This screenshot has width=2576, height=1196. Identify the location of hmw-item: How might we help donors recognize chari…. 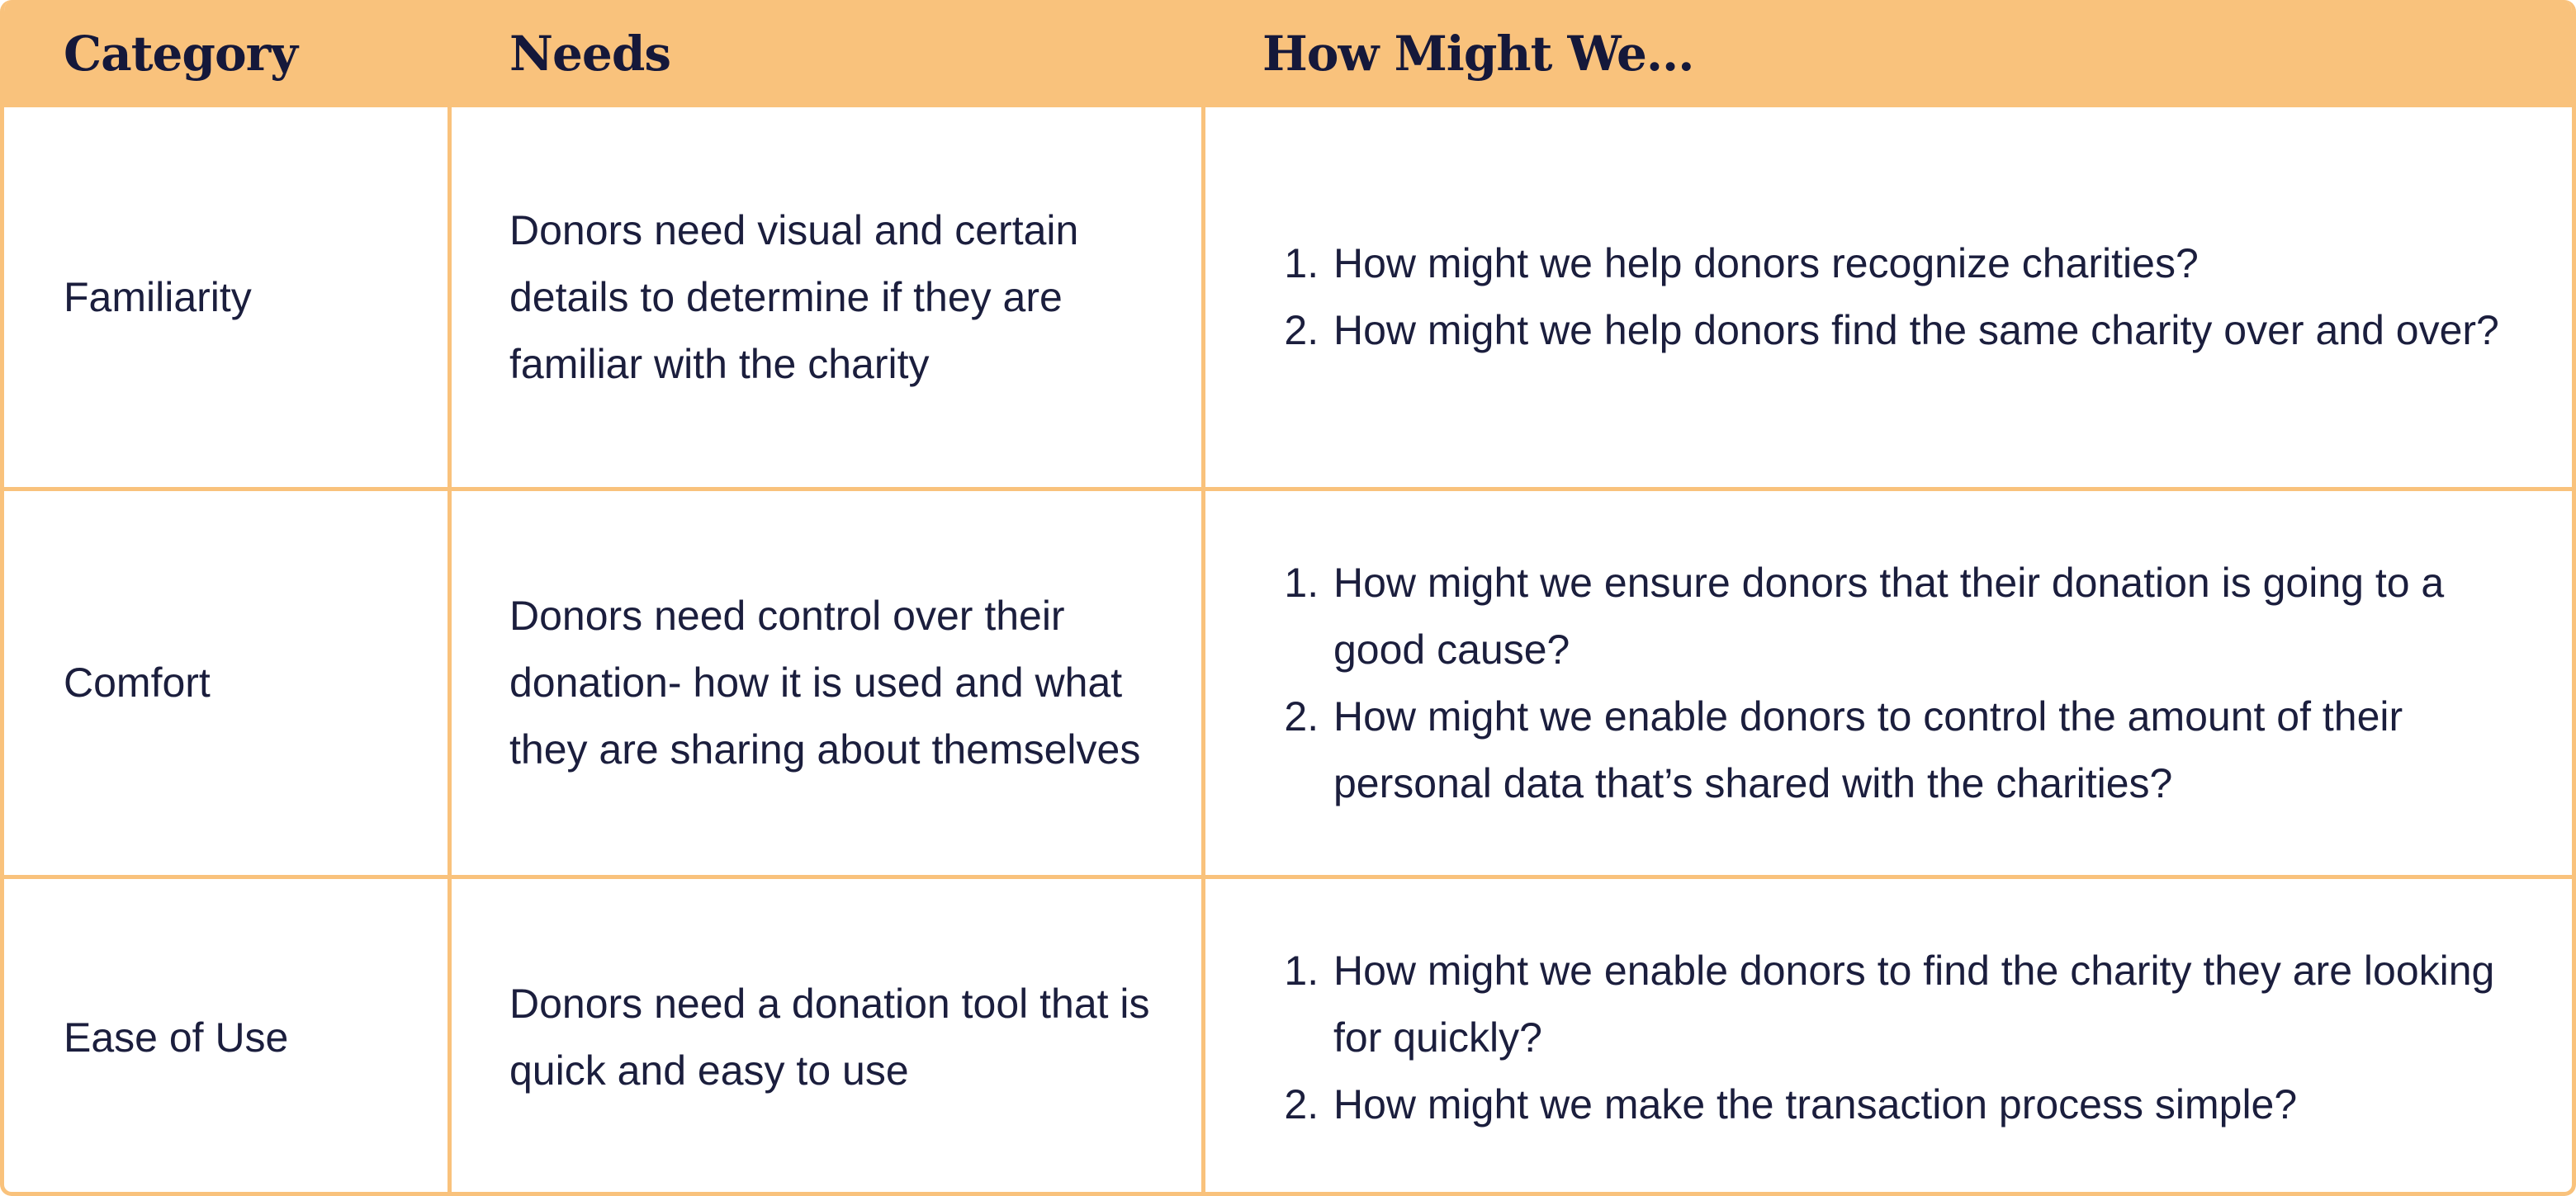
(1914, 263).